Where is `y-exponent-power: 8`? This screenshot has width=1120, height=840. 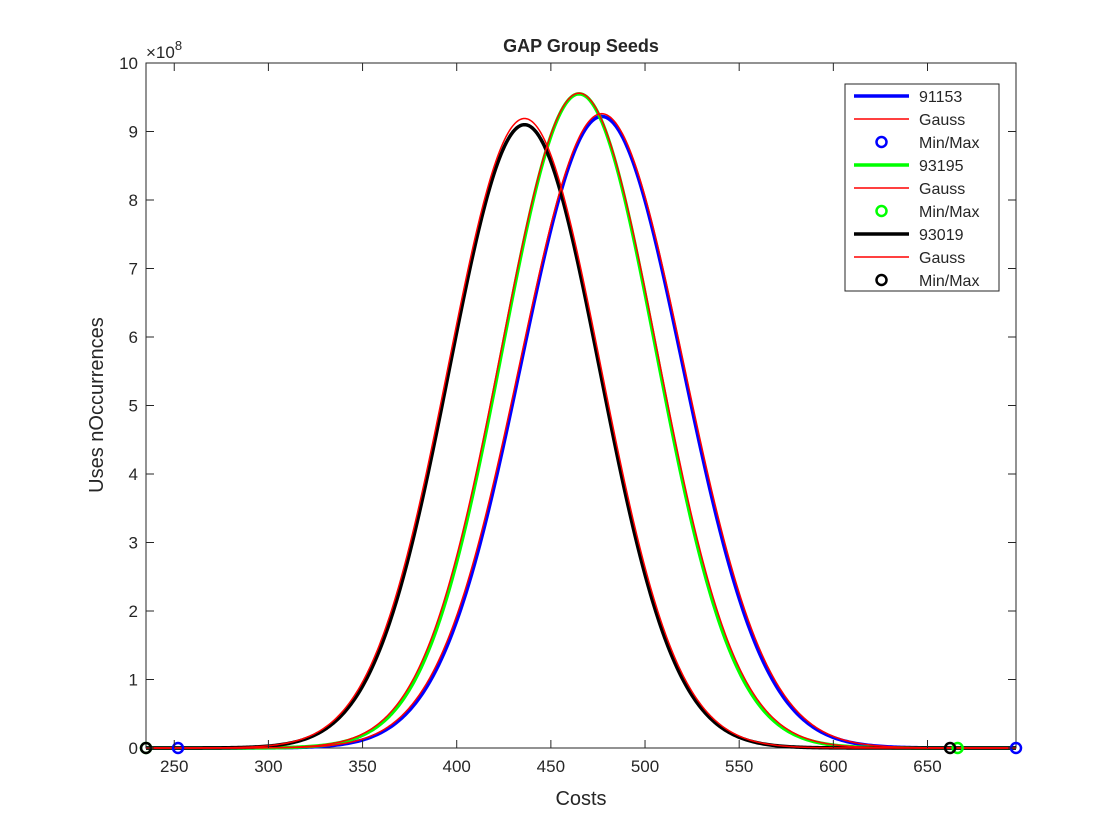 y-exponent-power: 8 is located at coordinates (178, 45).